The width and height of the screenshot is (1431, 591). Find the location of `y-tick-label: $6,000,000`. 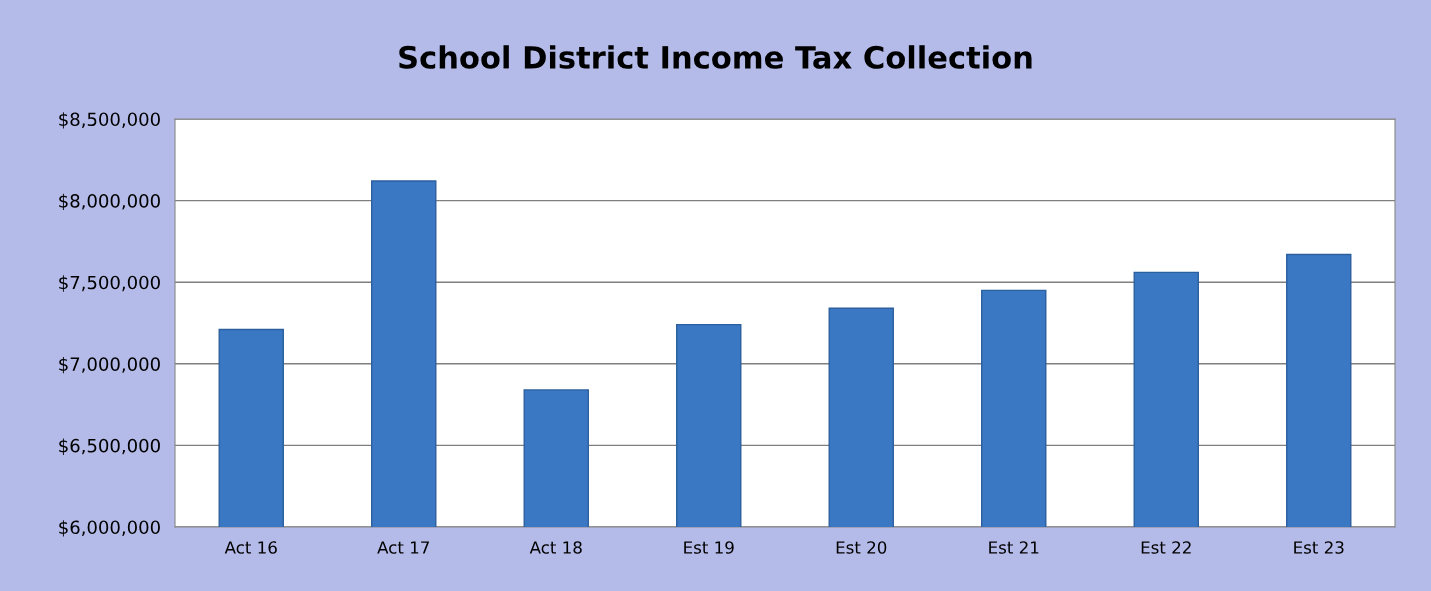

y-tick-label: $6,000,000 is located at coordinates (109, 528).